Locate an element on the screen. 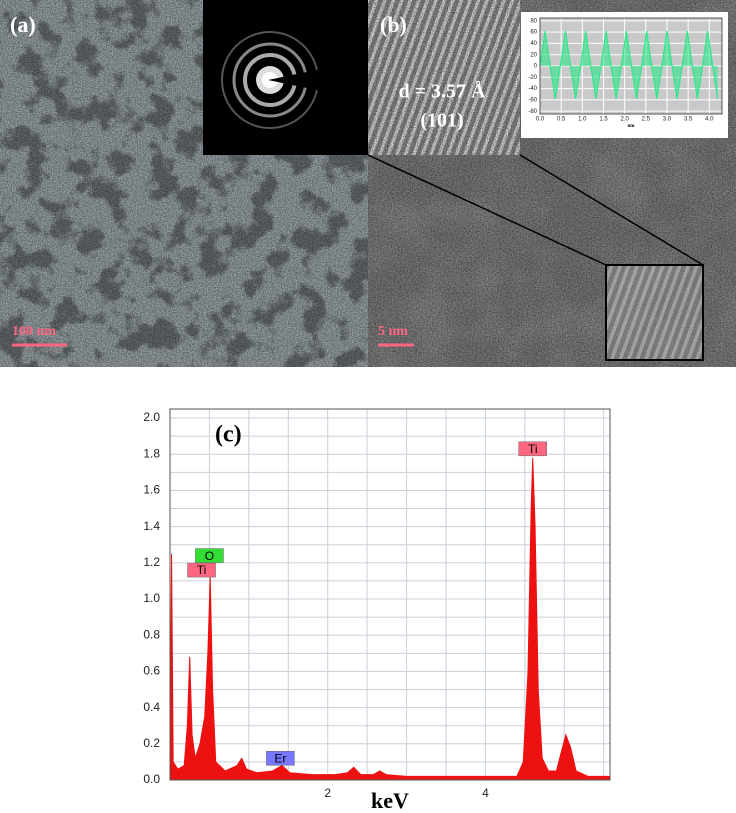 The image size is (736, 813). x-axis-label: nm is located at coordinates (632, 126).